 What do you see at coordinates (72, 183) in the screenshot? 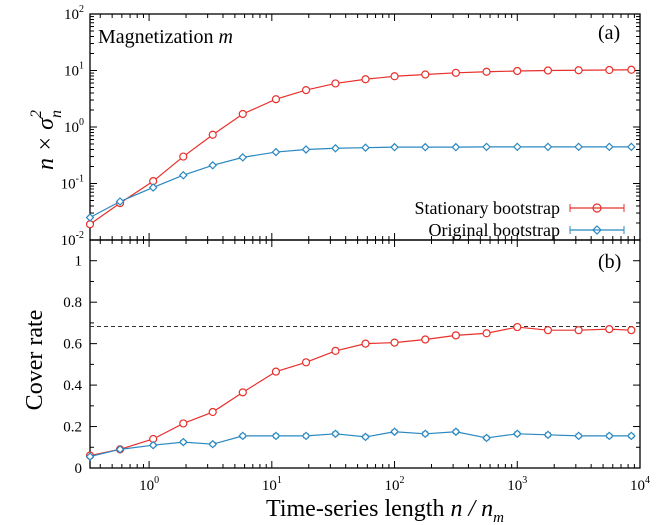
I see `panel-a-y-tick-label: 10⁻¹` at bounding box center [72, 183].